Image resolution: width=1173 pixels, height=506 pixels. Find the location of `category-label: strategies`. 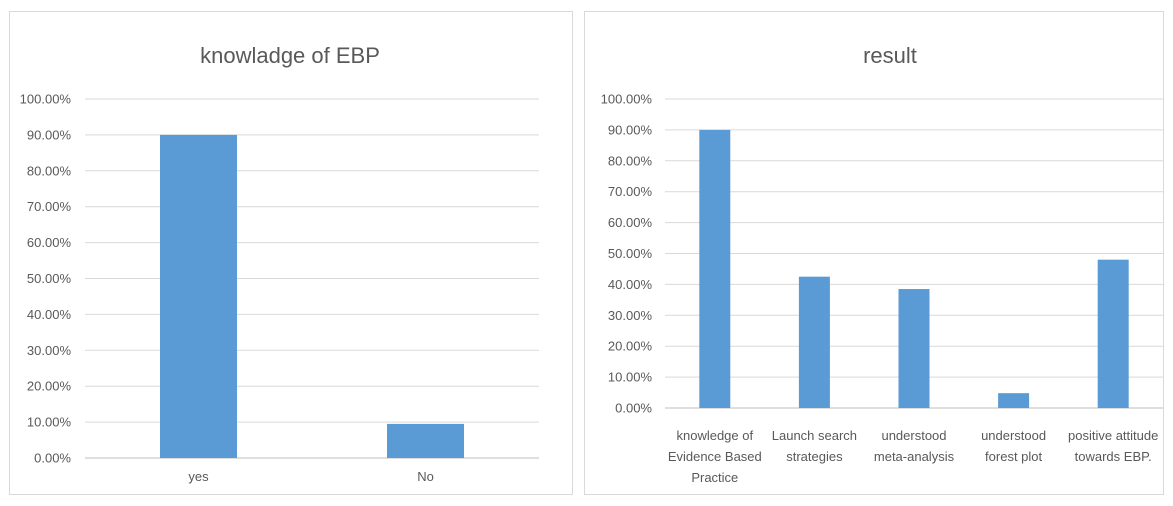

category-label: strategies is located at coordinates (814, 456).